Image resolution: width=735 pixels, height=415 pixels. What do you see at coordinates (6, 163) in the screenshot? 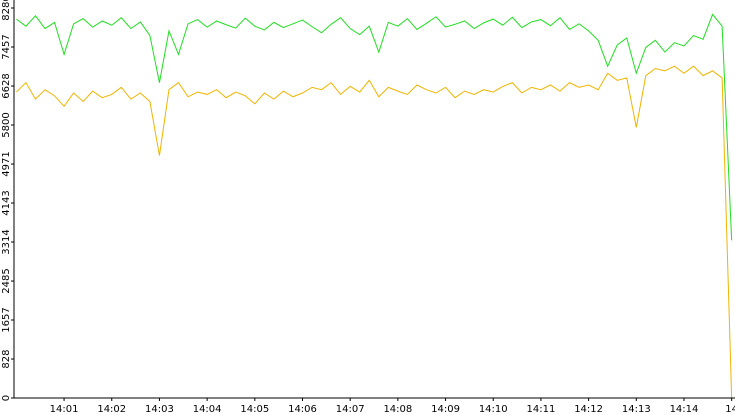
I see `y-tick-label: 4971` at bounding box center [6, 163].